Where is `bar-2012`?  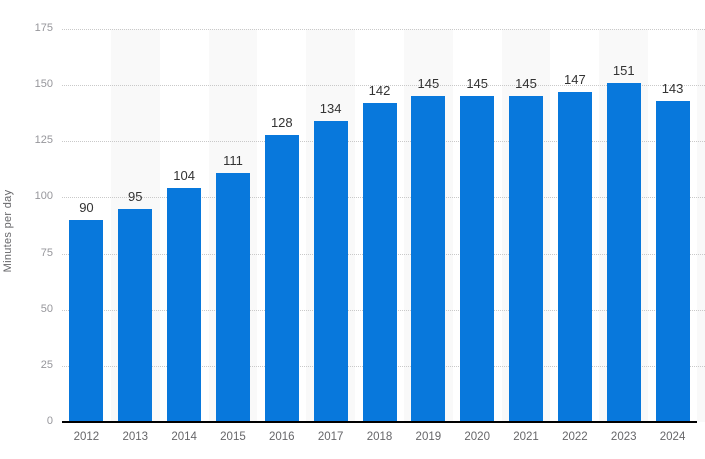
bar-2012 is located at coordinates (86, 320).